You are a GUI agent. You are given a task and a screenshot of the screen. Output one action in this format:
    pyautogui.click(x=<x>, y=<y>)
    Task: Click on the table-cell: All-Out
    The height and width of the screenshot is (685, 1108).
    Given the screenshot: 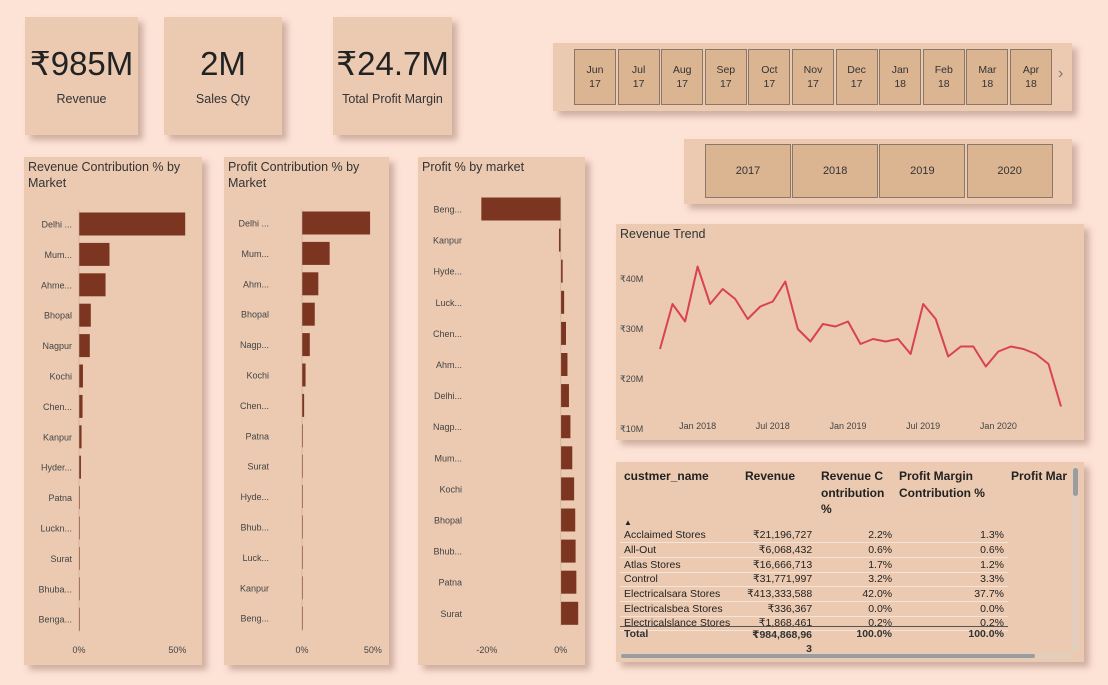 What is the action you would take?
    pyautogui.click(x=677, y=550)
    